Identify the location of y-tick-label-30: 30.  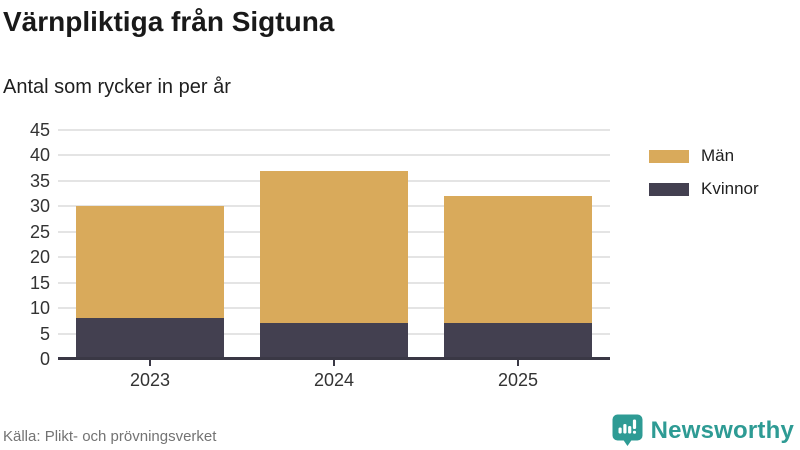
(39, 206).